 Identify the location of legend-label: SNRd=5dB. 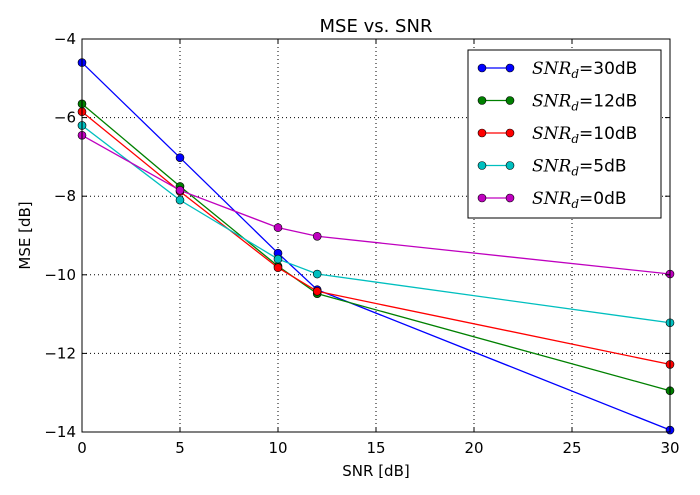
(579, 168).